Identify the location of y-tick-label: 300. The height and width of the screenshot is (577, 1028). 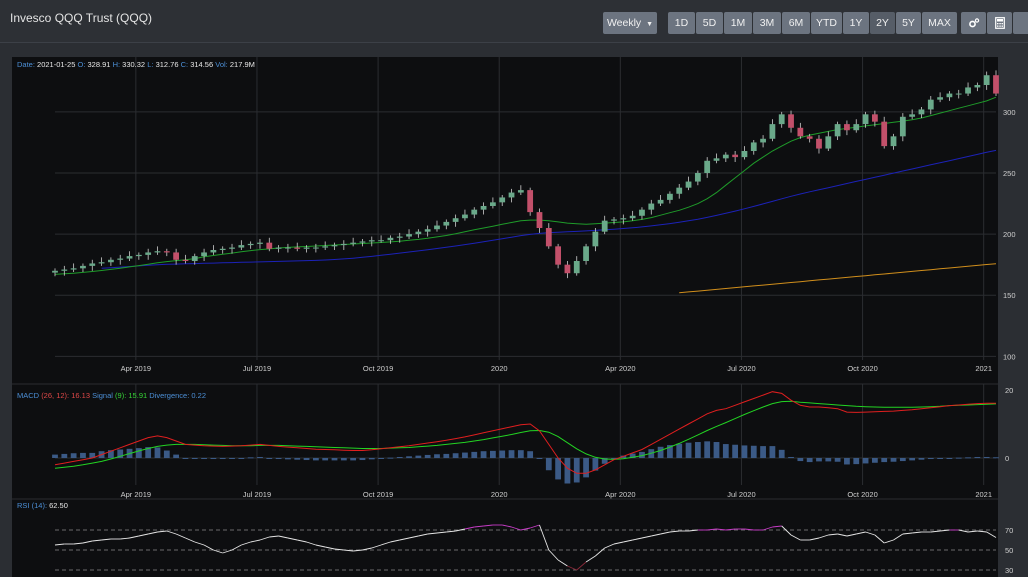
(1009, 112).